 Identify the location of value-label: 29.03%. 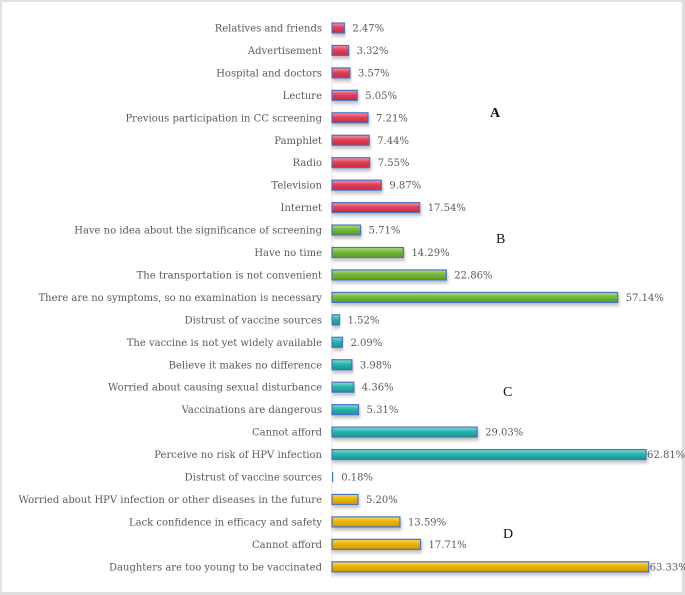
(504, 433).